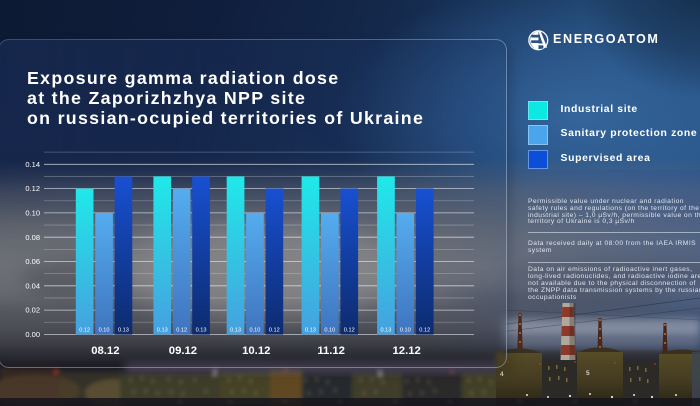 This screenshot has height=406, width=700. Describe the element at coordinates (105, 351) in the screenshot. I see `svg-text: 08.12` at that location.